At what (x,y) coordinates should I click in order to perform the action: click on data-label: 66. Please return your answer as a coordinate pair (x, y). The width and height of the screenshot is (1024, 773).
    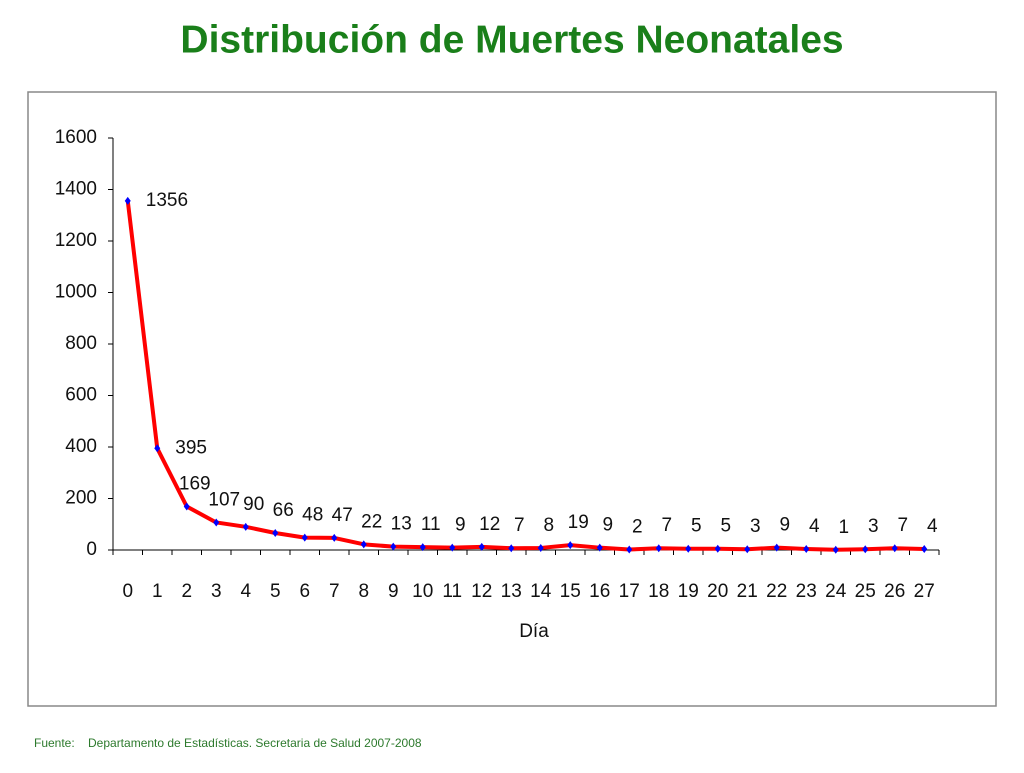
    Looking at the image, I should click on (283, 510).